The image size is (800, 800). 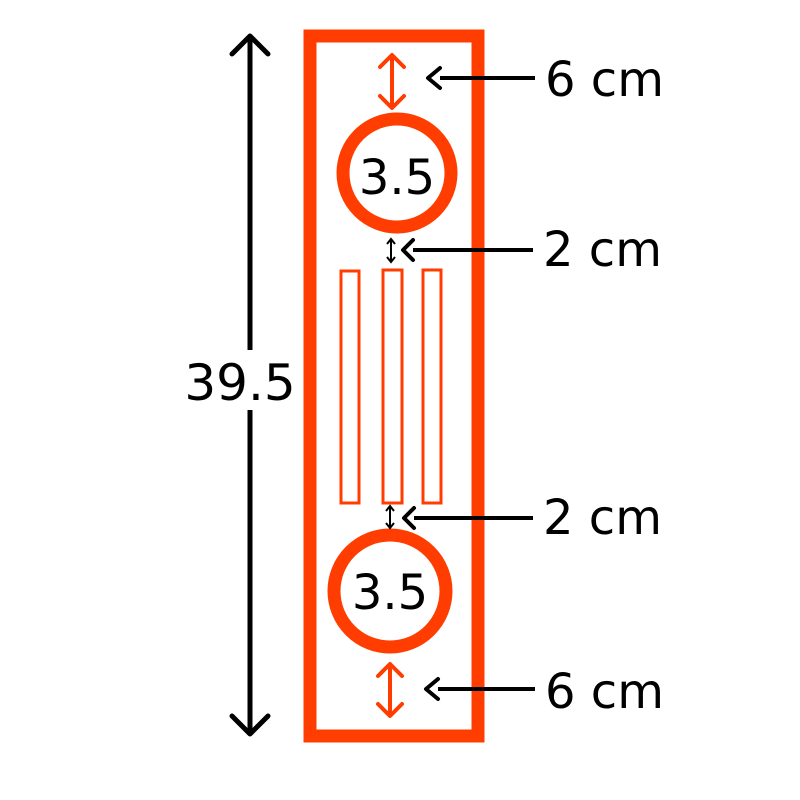 I want to click on gap-upper-label: 2 cm, so click(x=602, y=250).